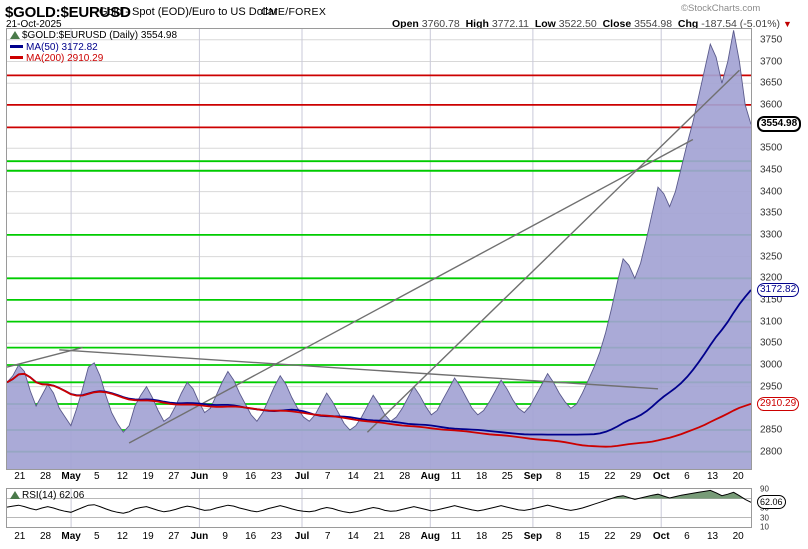  I want to click on price-axis-tick: 2800, so click(771, 452).